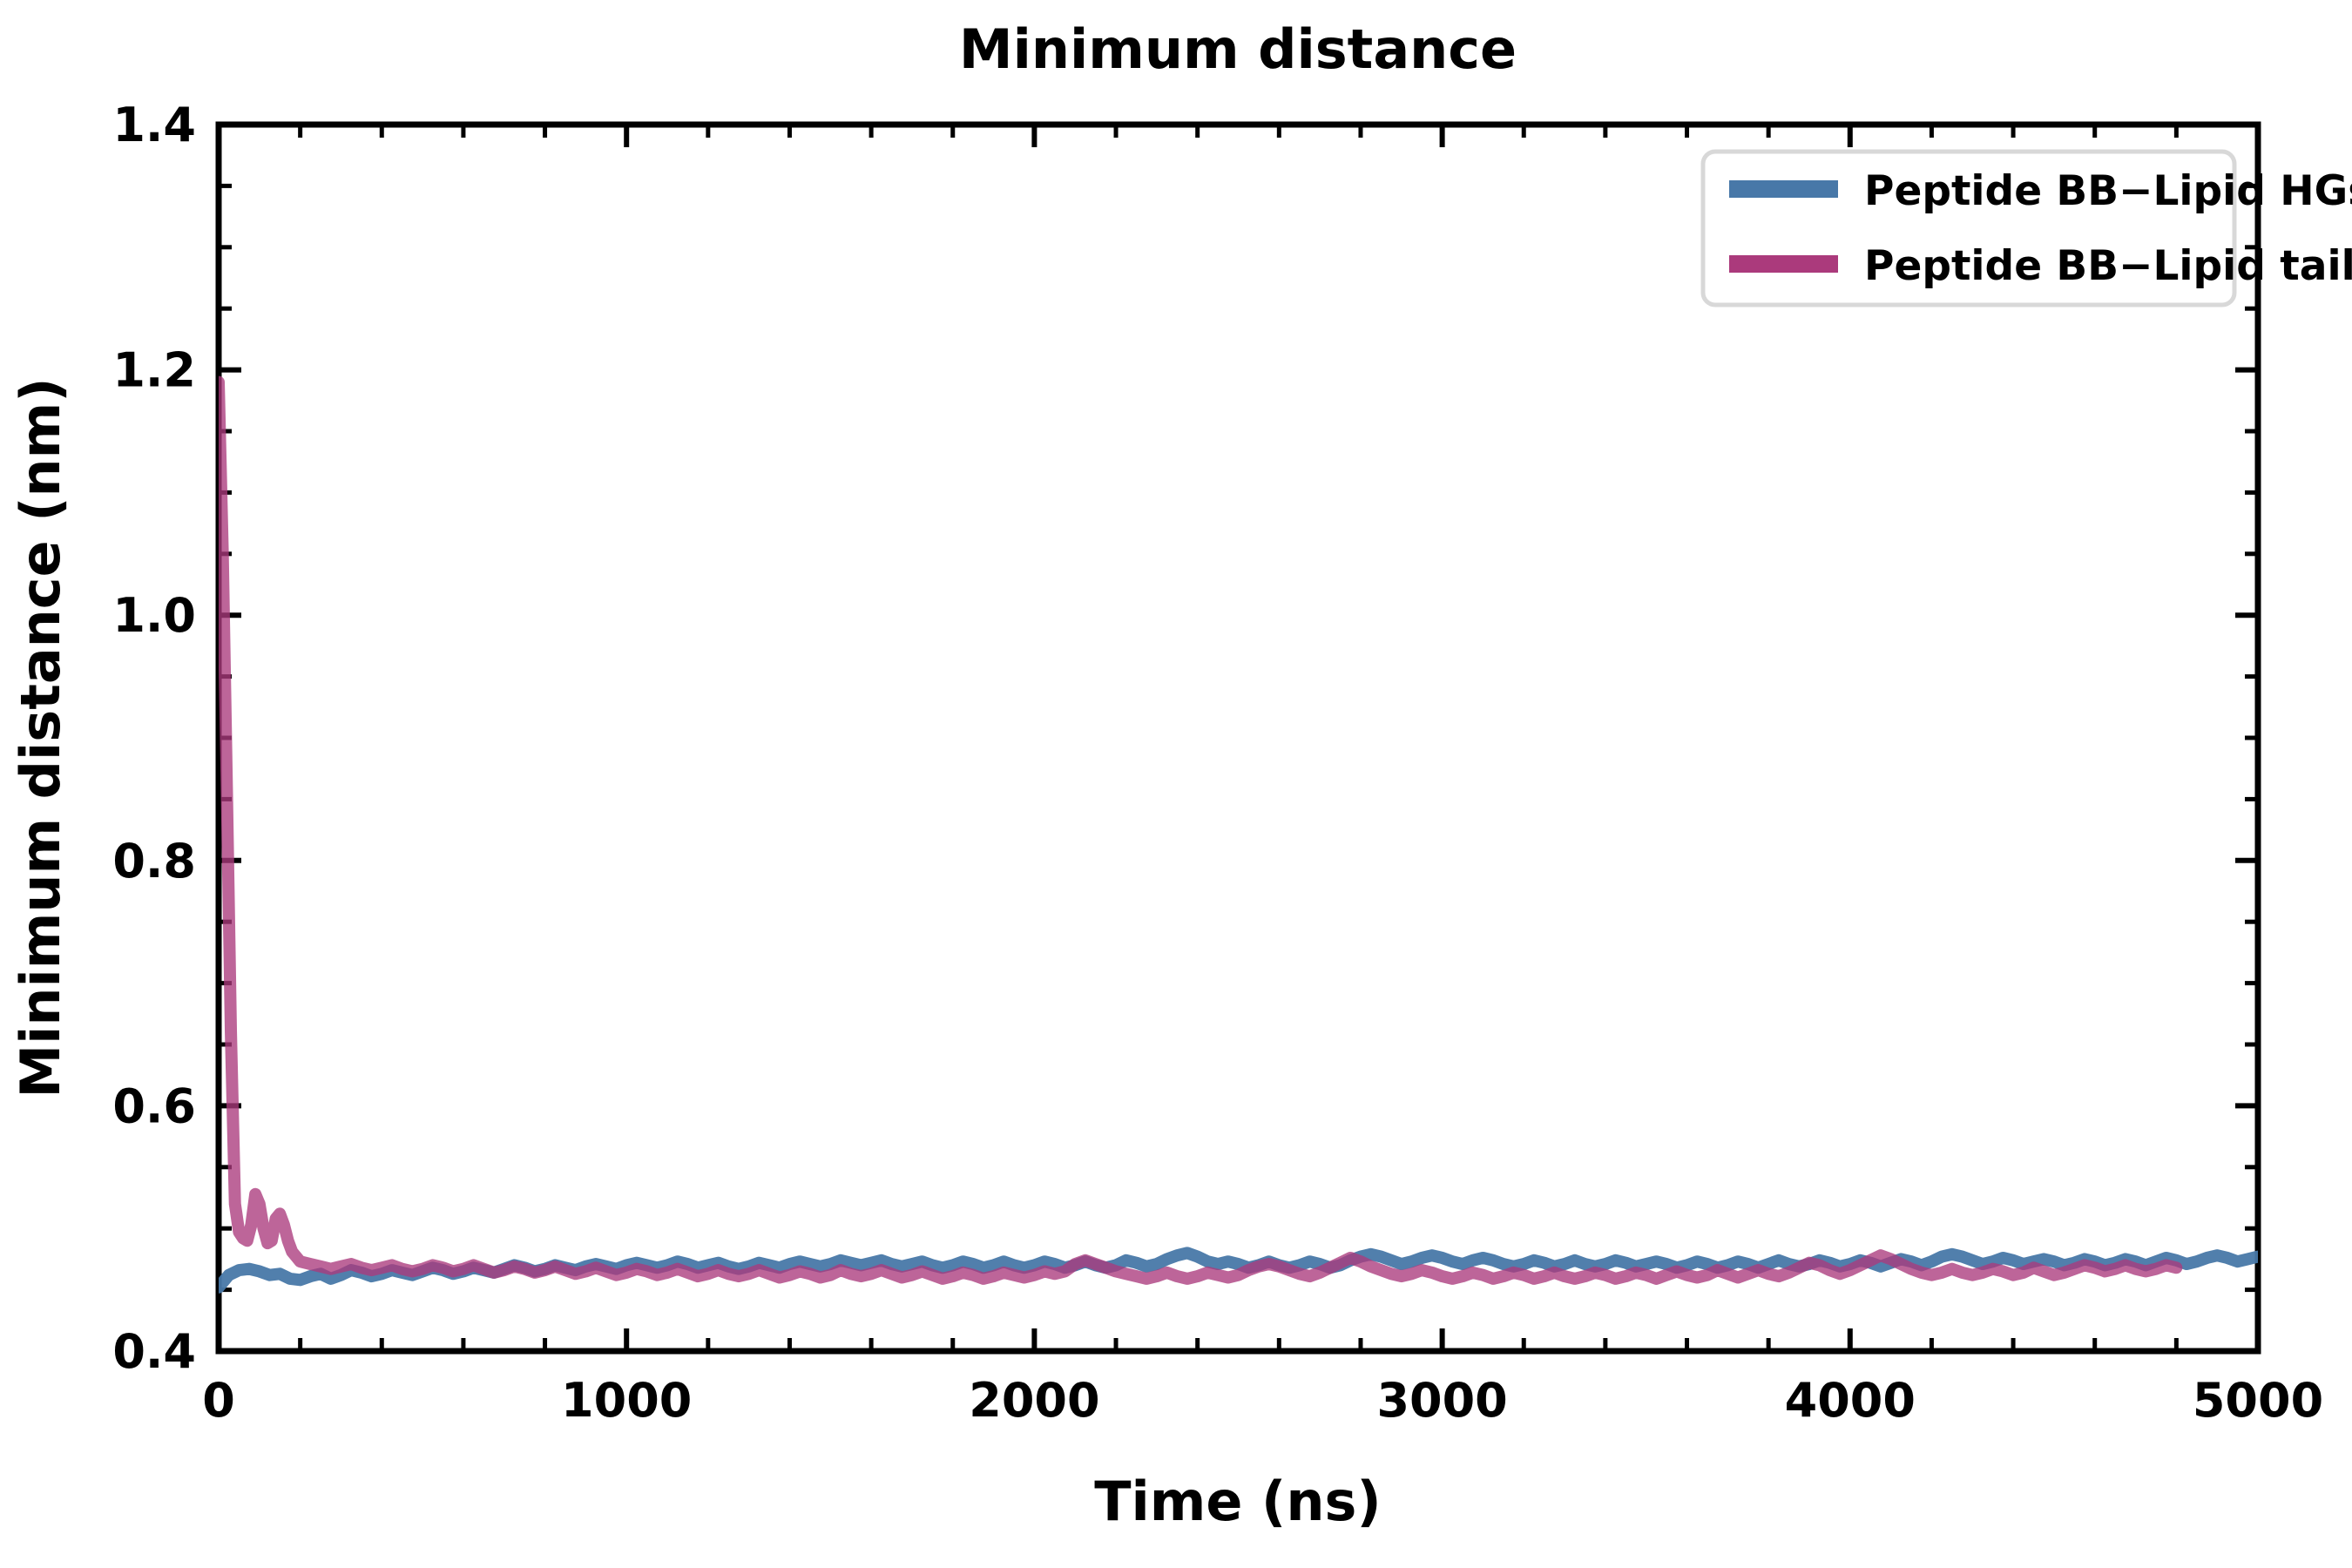 The width and height of the screenshot is (2352, 1568). What do you see at coordinates (154, 370) in the screenshot?
I see `y-tick-label: 1.2` at bounding box center [154, 370].